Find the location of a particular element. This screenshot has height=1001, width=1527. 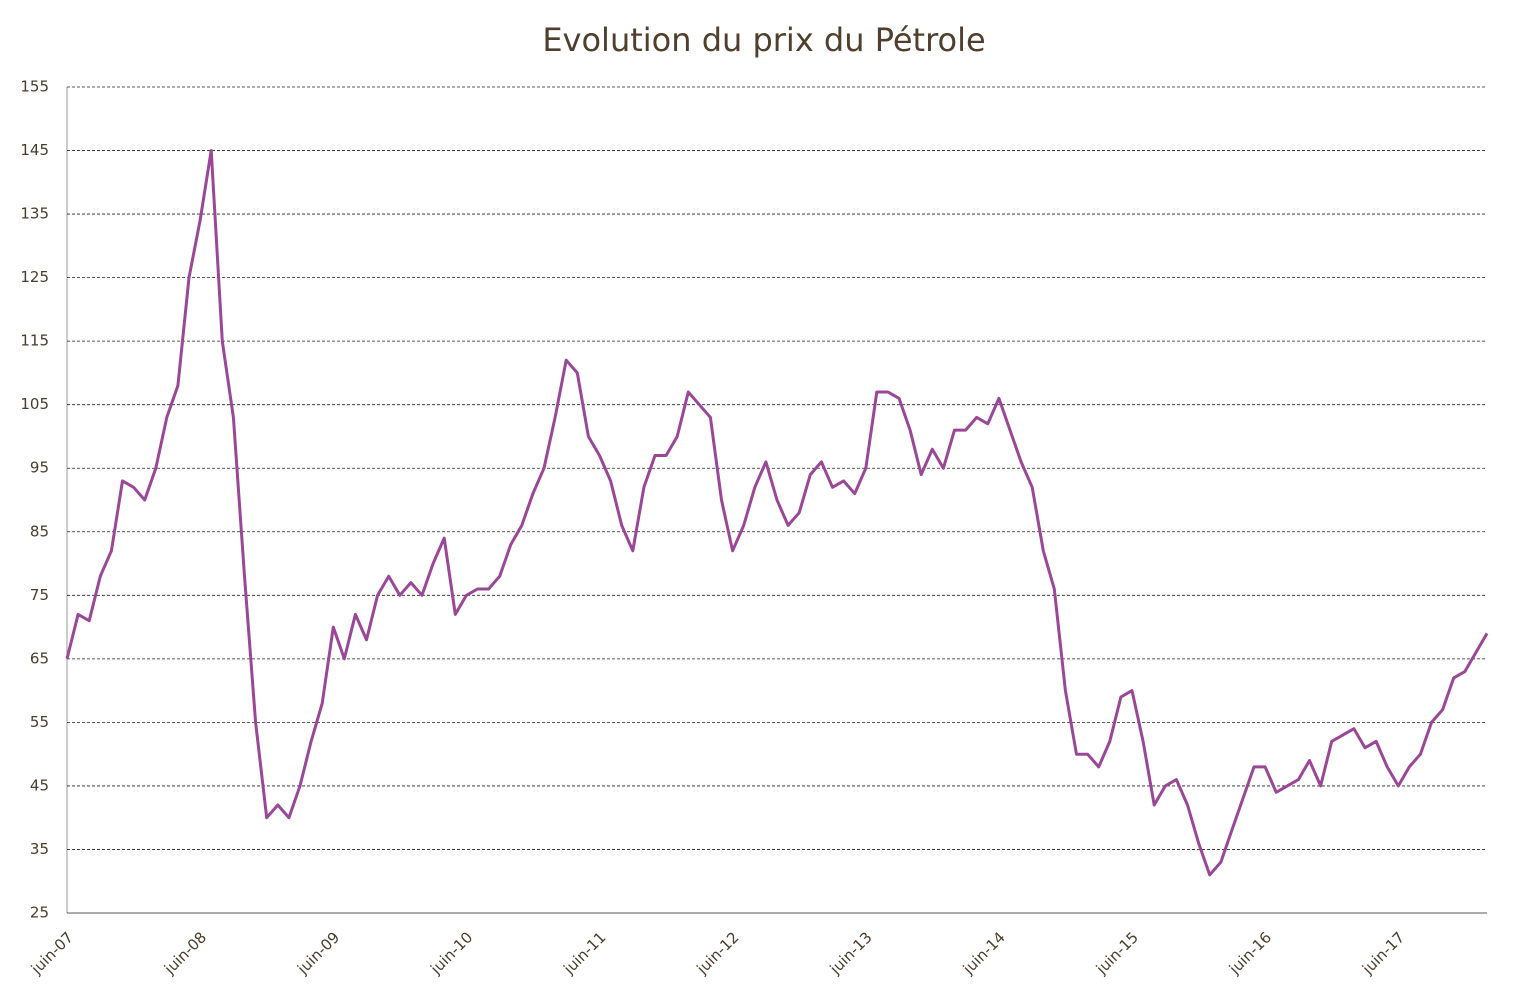

y-tick-label: 95 is located at coordinates (39, 468).